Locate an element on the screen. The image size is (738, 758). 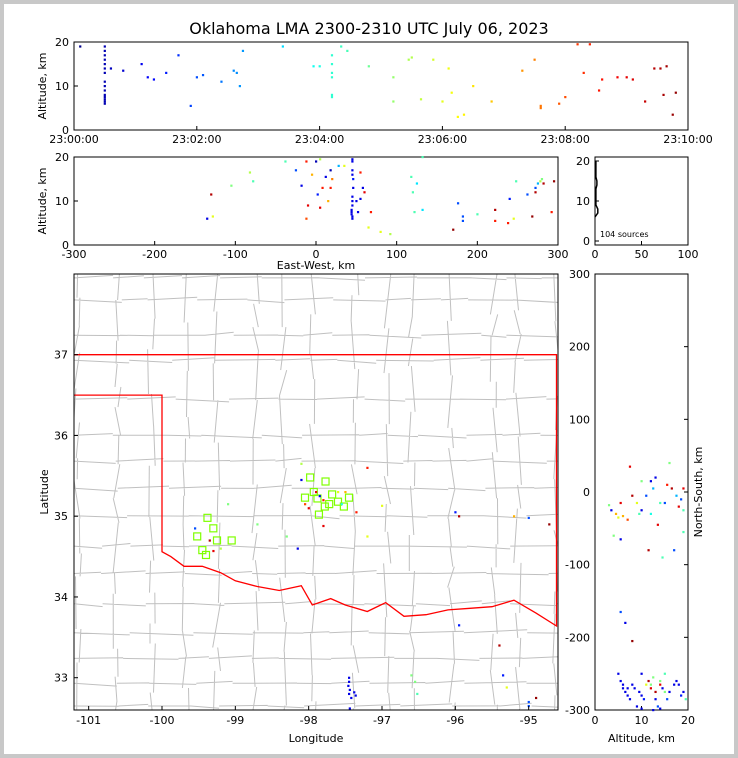
tick-label: 100 is located at coordinates (579, 419).